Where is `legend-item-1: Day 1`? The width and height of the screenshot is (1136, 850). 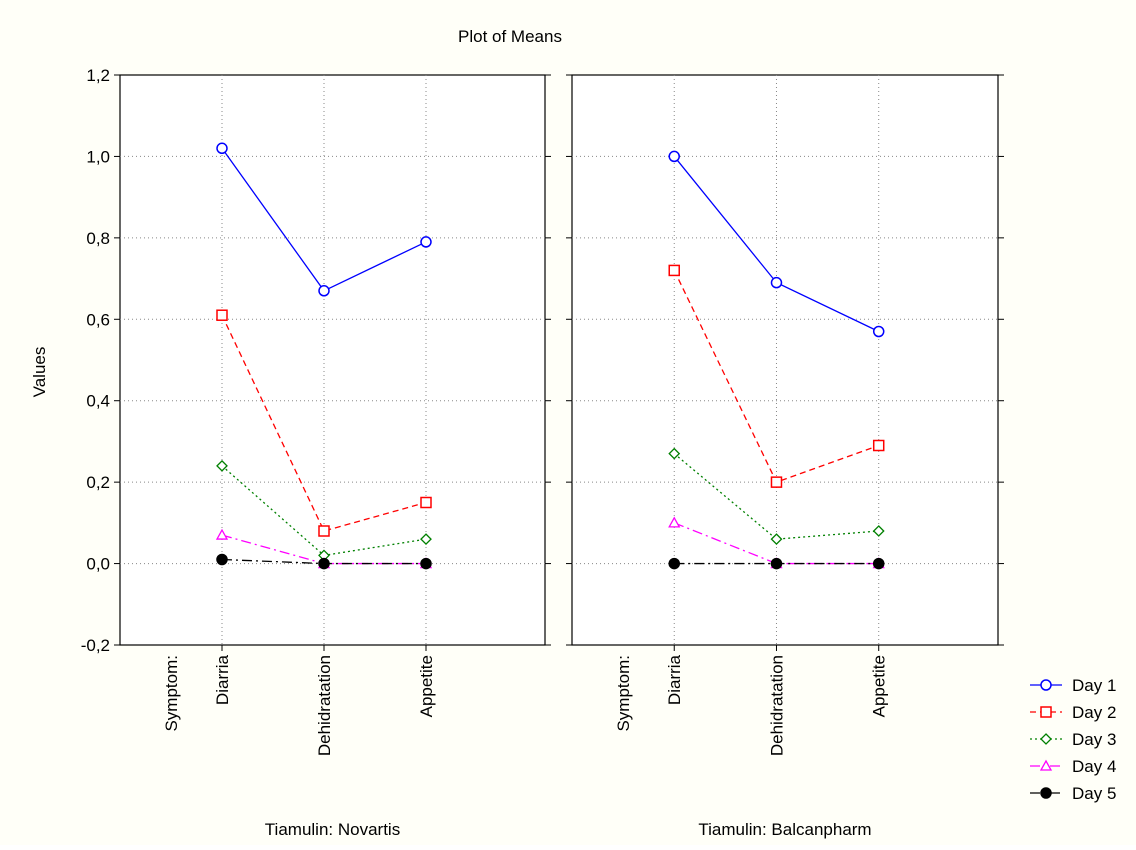
legend-item-1: Day 1 is located at coordinates (1073, 685).